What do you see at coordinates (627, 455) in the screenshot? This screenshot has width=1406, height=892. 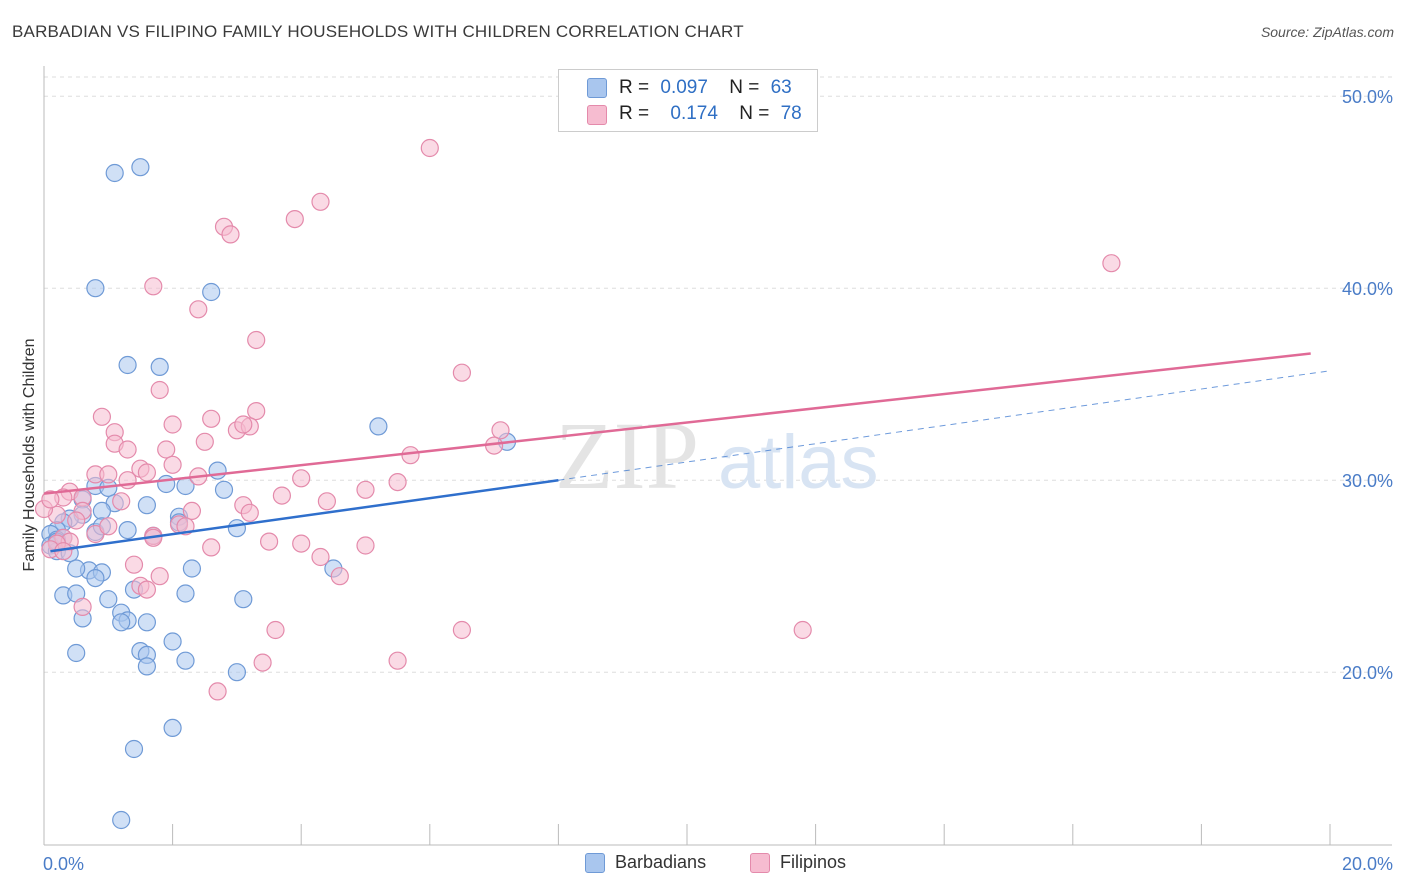 I see `watermark-zip: ZIP` at bounding box center [627, 455].